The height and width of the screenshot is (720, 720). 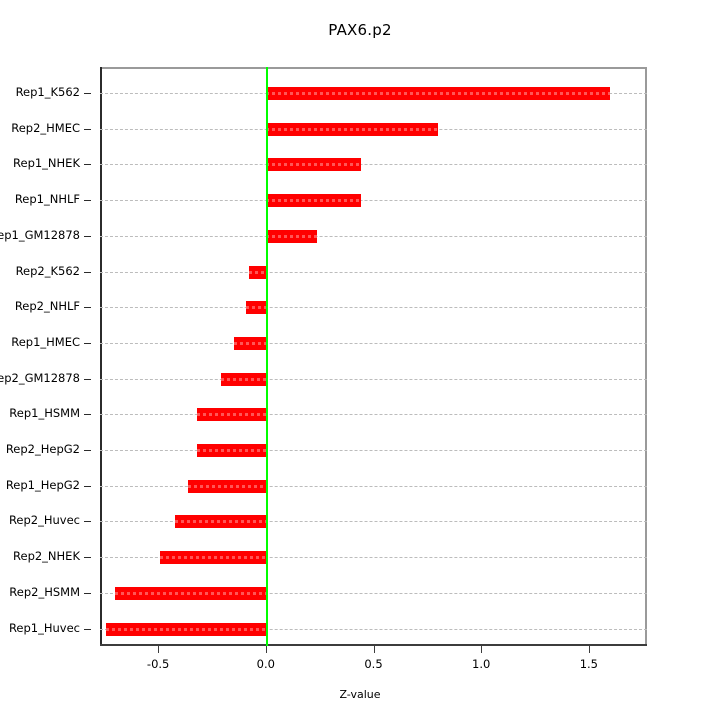 What do you see at coordinates (47, 199) in the screenshot?
I see `y-axis-tick-label: Rep1_NHLF` at bounding box center [47, 199].